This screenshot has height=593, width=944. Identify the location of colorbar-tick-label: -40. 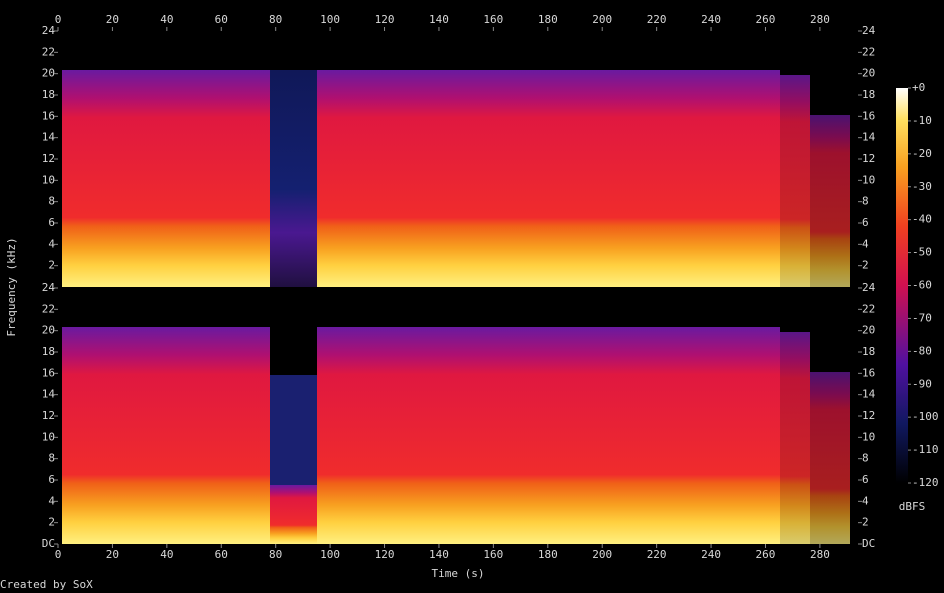
(922, 219).